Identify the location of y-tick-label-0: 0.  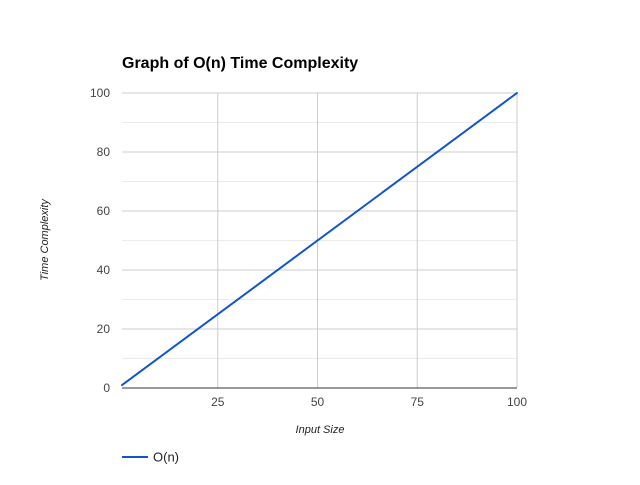
(106, 388).